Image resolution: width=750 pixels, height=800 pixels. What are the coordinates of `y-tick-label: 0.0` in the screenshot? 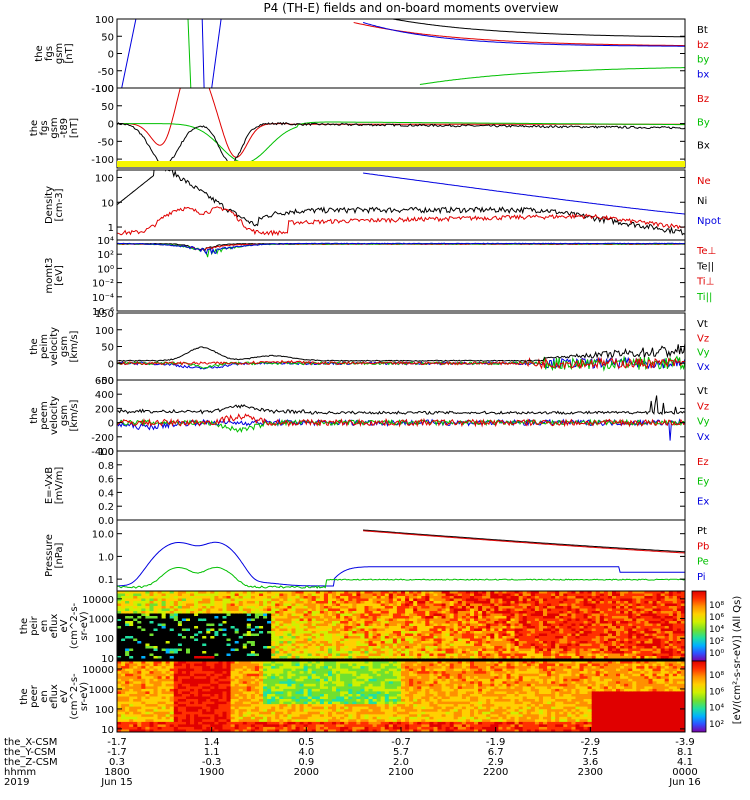 It's located at (106, 521).